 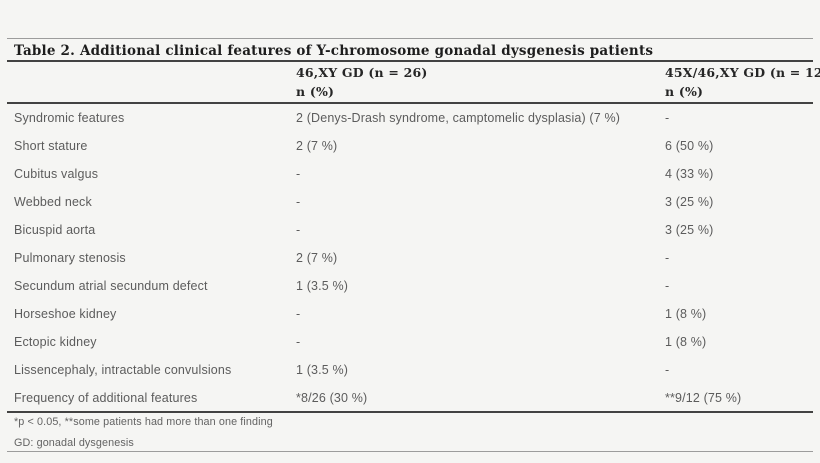 I want to click on table-row: Bicuspid aorta - 3 (25 %), so click(x=410, y=230).